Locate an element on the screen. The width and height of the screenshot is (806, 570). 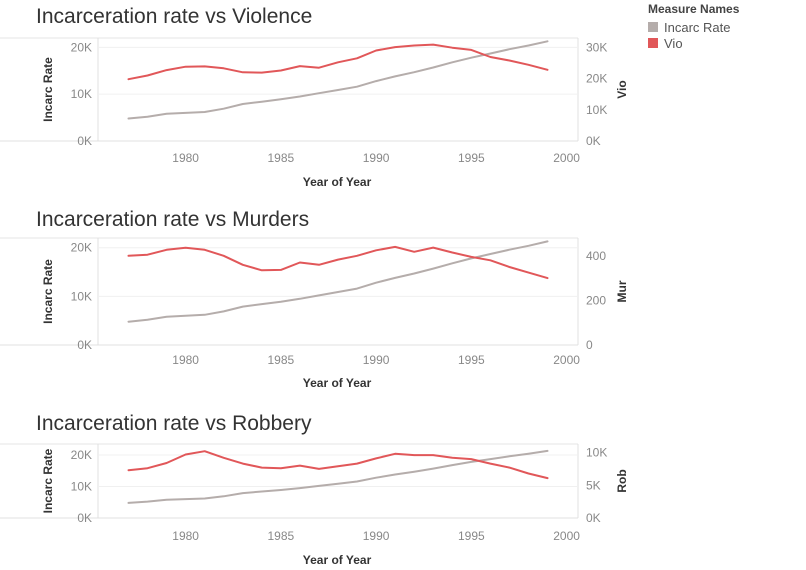
right-tick-label: 0 is located at coordinates (589, 345).